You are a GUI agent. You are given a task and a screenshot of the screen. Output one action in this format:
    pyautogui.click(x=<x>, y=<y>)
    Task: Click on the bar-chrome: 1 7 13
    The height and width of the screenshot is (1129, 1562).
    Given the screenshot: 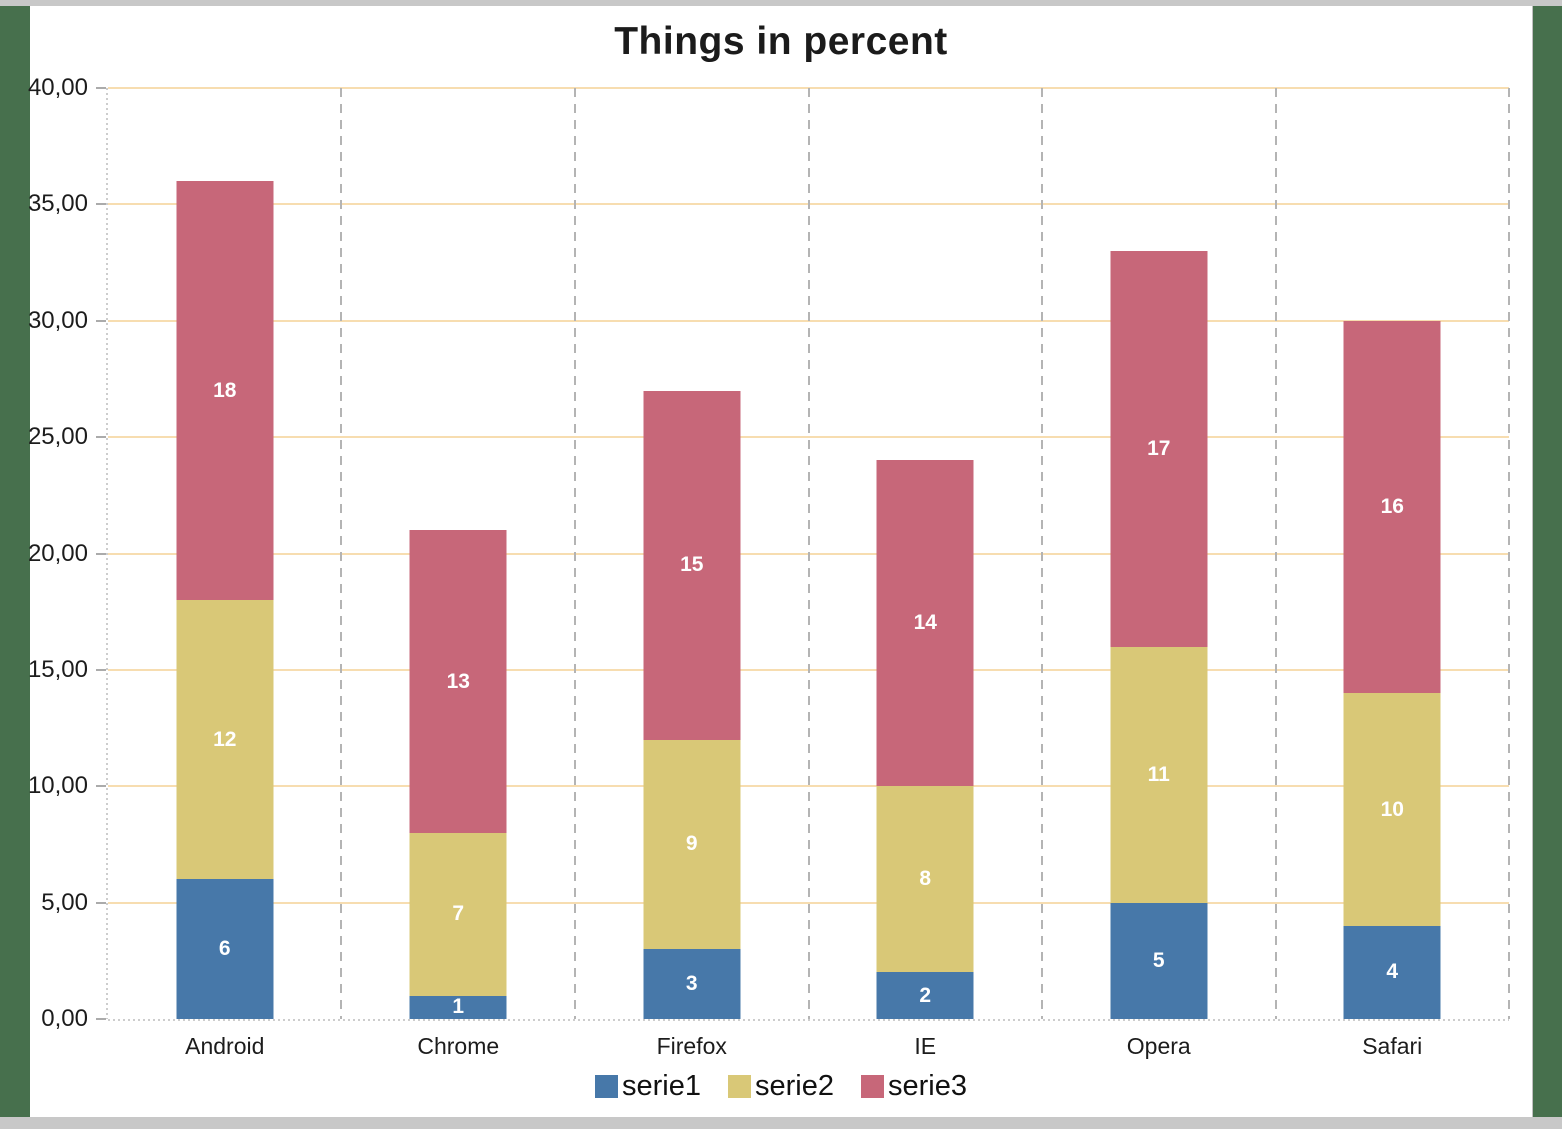 What is the action you would take?
    pyautogui.click(x=458, y=774)
    